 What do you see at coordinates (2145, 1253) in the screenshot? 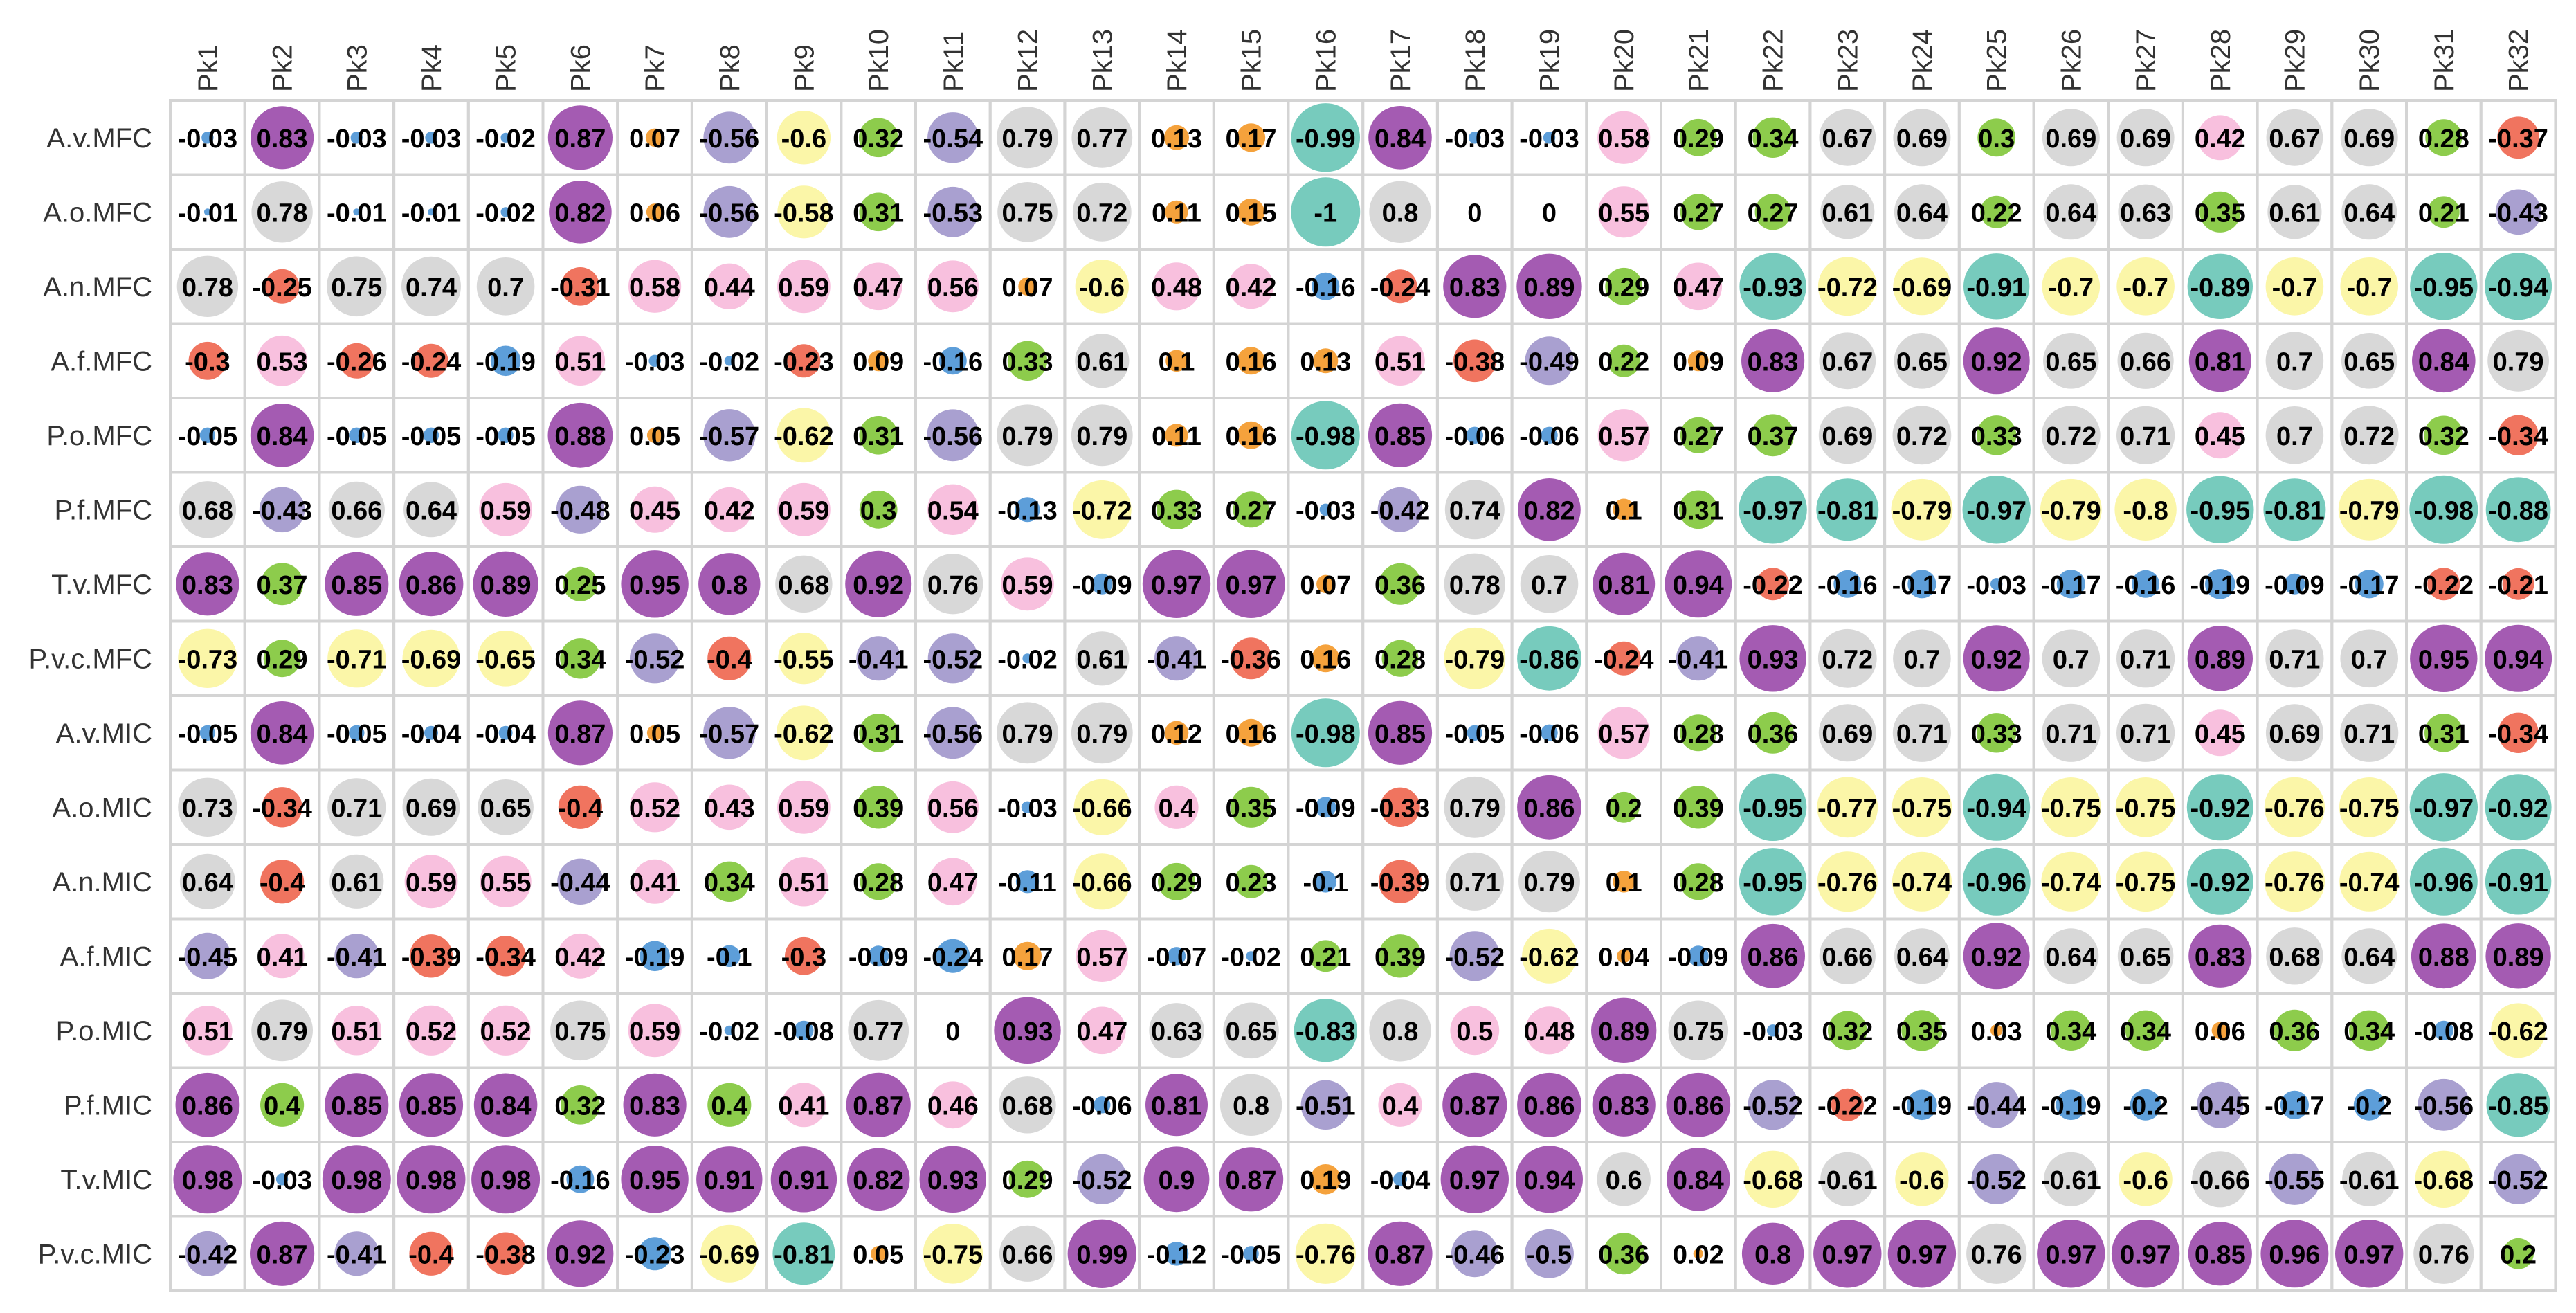
I see `matrix-cell: 0.97` at bounding box center [2145, 1253].